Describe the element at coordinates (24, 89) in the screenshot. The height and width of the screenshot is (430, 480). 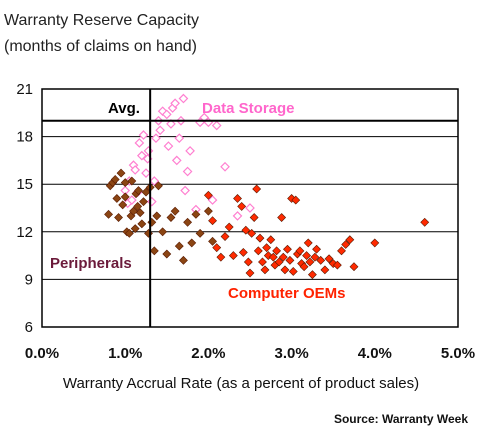
I see `y-tick-label: 21` at that location.